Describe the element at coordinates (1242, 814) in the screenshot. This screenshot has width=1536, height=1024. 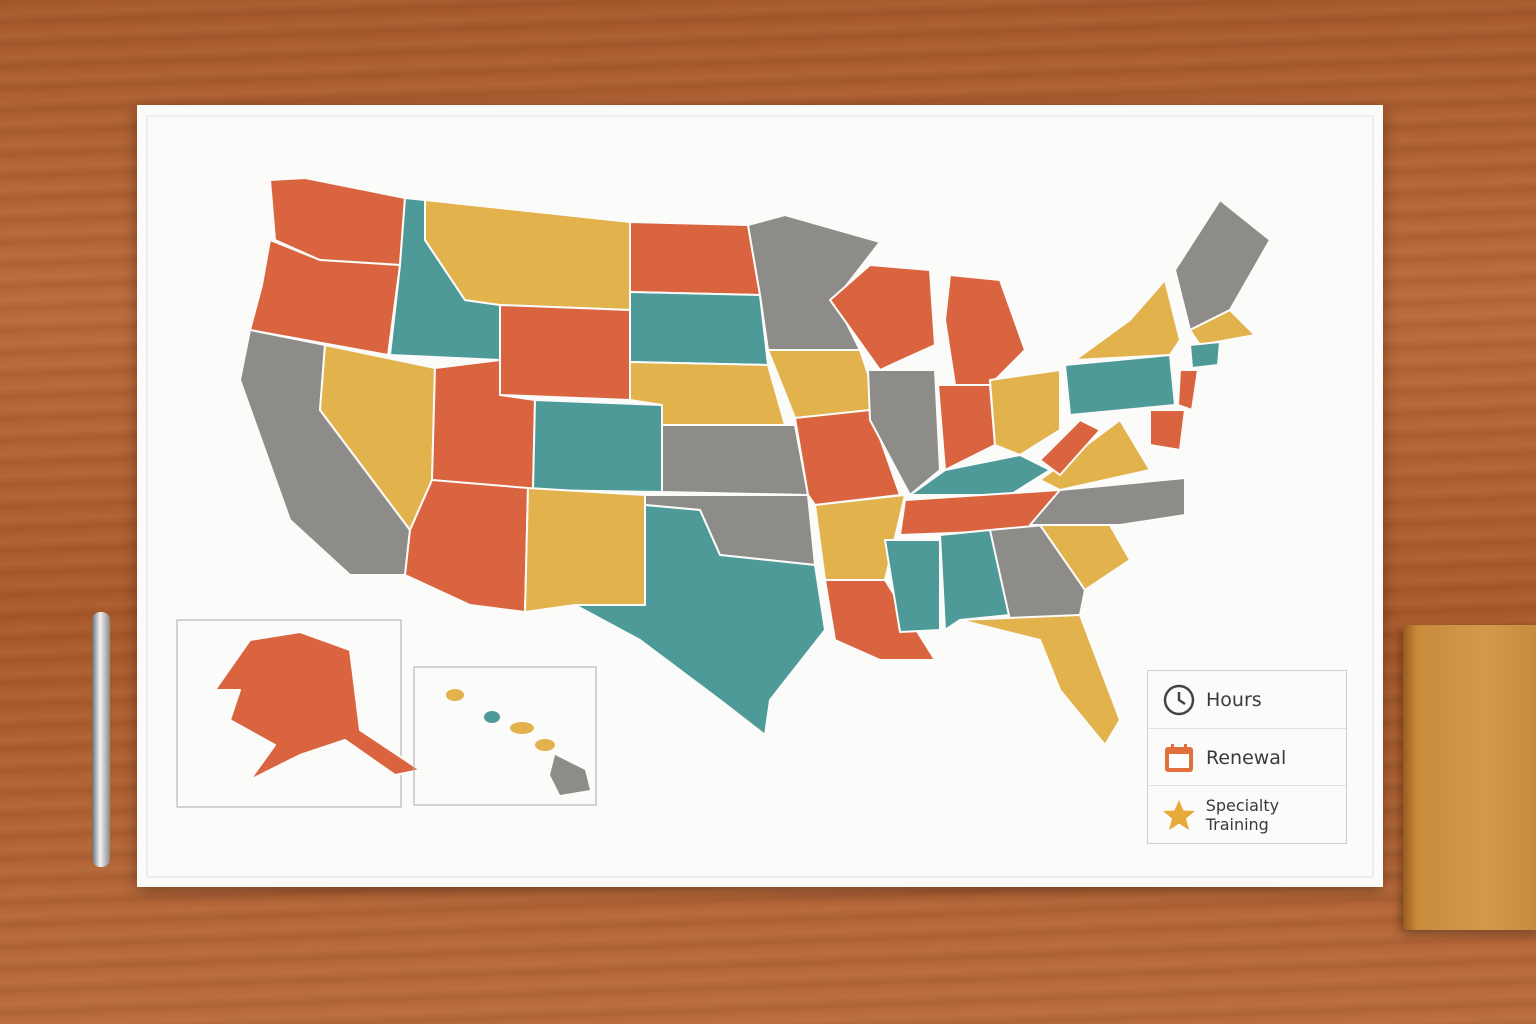
I see `legend-label: Specialty Training` at that location.